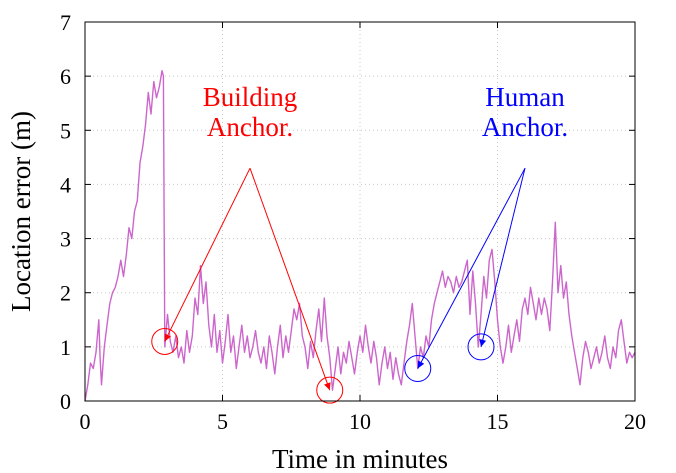 The width and height of the screenshot is (676, 473). I want to click on annotation-label: Human, so click(525, 97).